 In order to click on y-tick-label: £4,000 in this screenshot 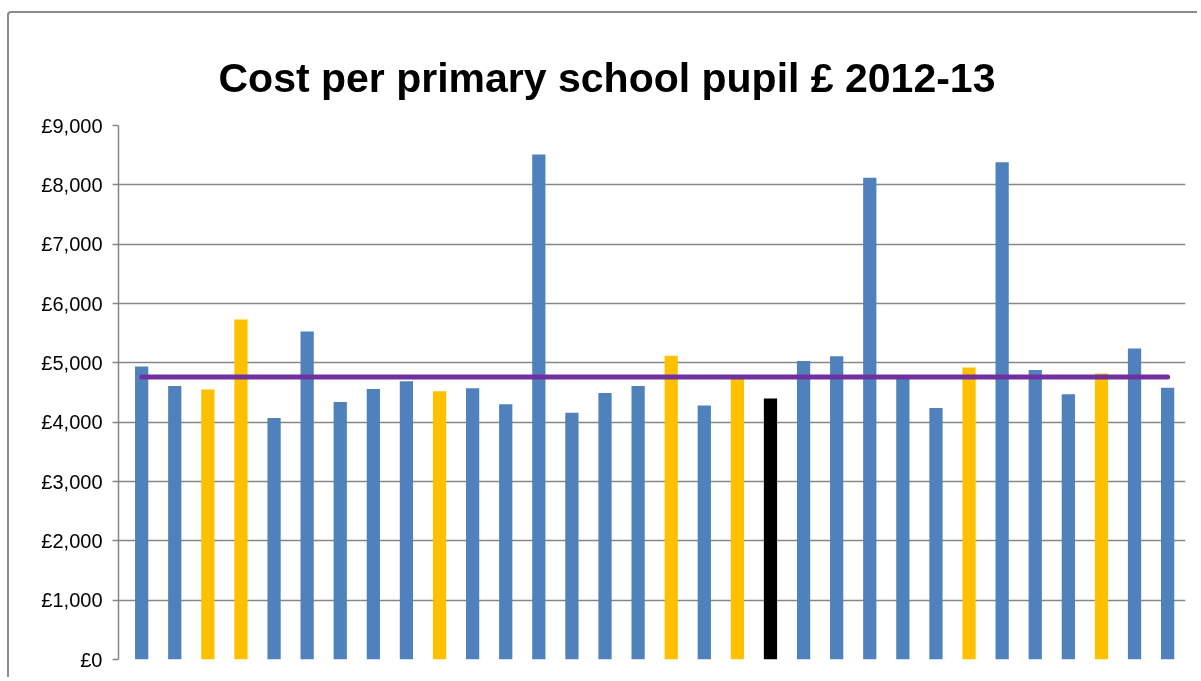, I will do `click(72, 422)`.